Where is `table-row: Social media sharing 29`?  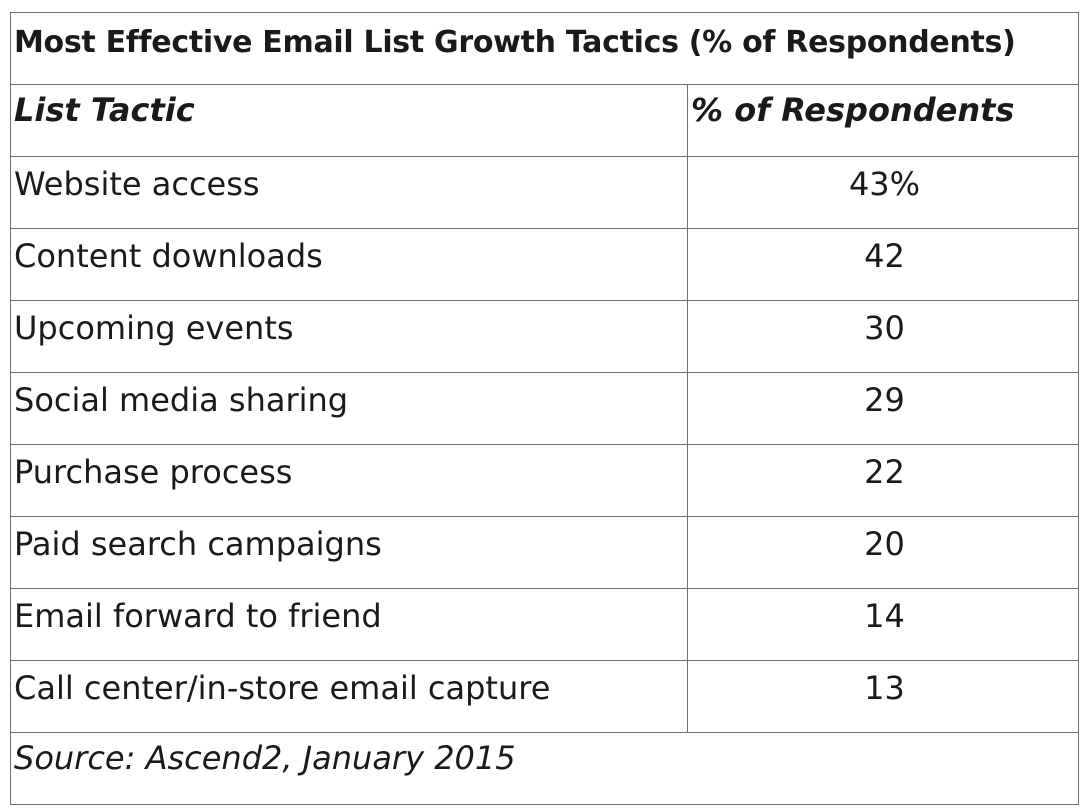
table-row: Social media sharing 29 is located at coordinates (544, 408).